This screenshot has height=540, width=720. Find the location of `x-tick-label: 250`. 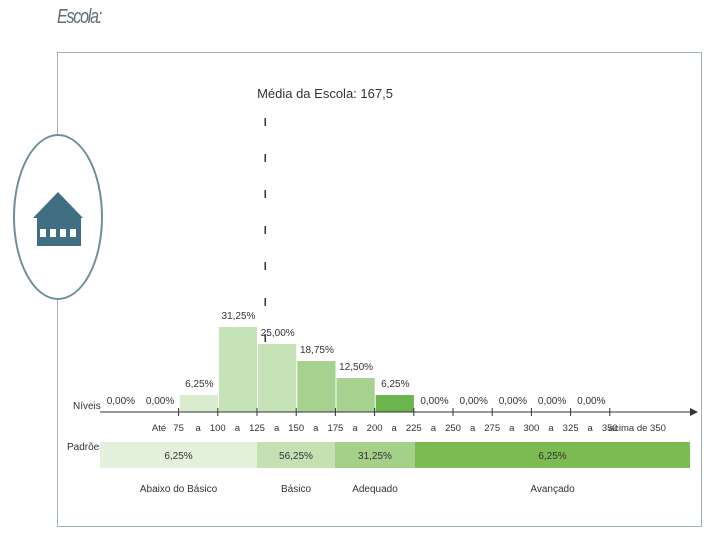

x-tick-label: 250 is located at coordinates (453, 428).